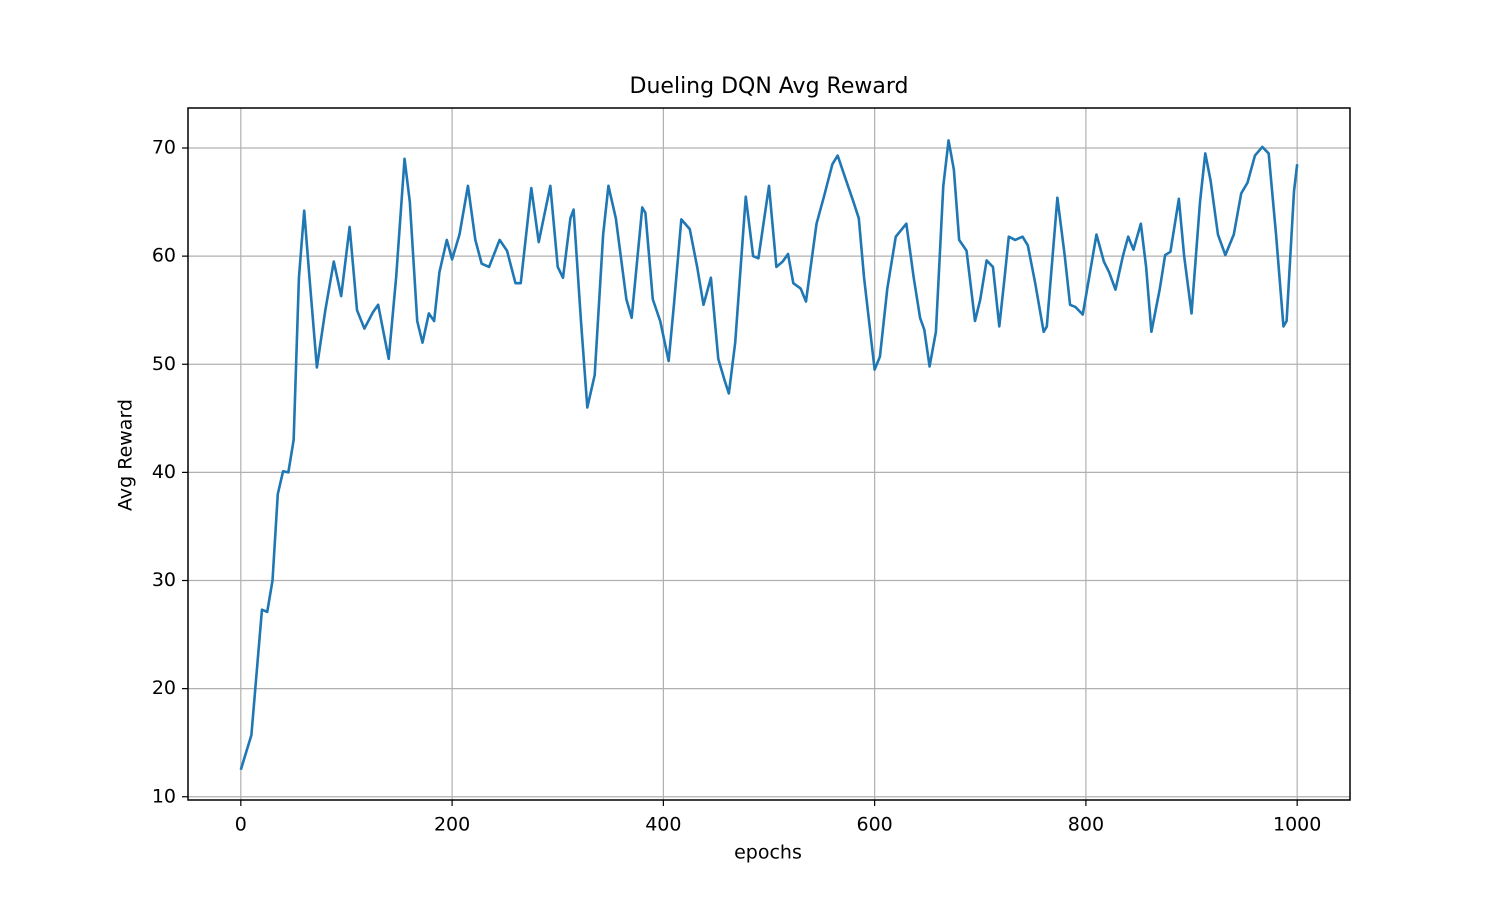  Describe the element at coordinates (126, 455) in the screenshot. I see `y-axis-label: Avg Reward` at that location.